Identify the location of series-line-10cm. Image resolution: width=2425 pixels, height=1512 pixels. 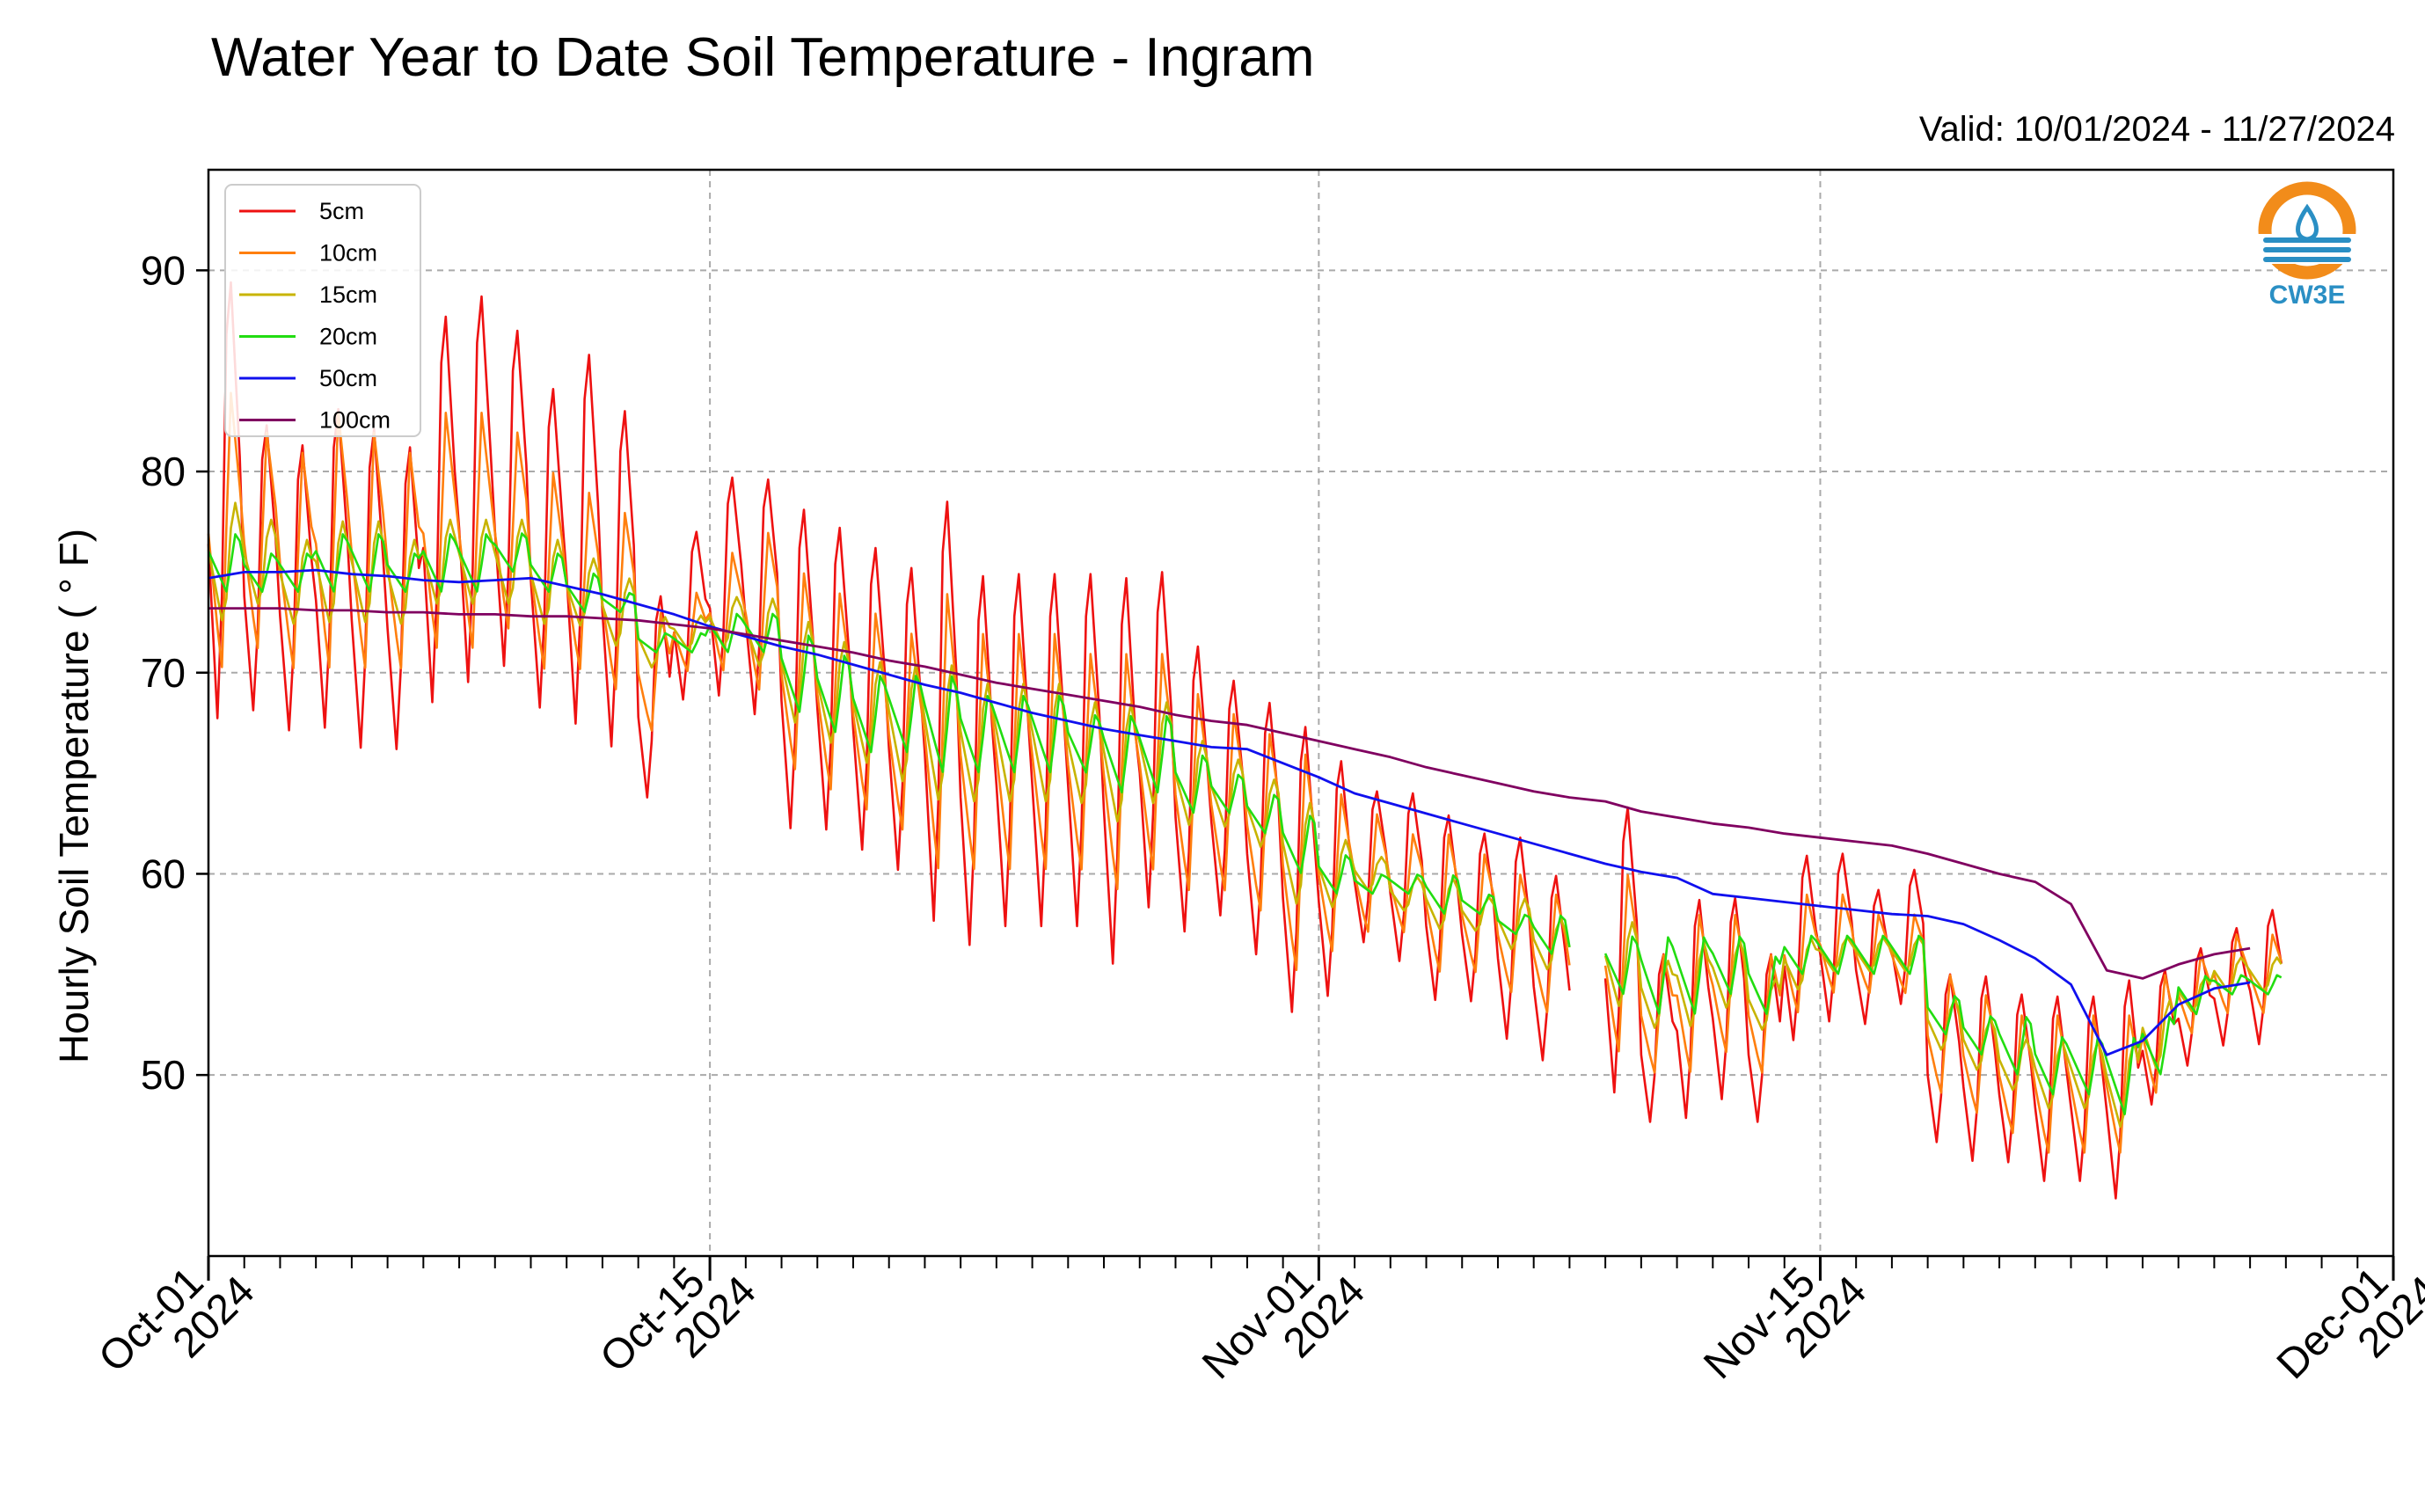
(1943, 1013).